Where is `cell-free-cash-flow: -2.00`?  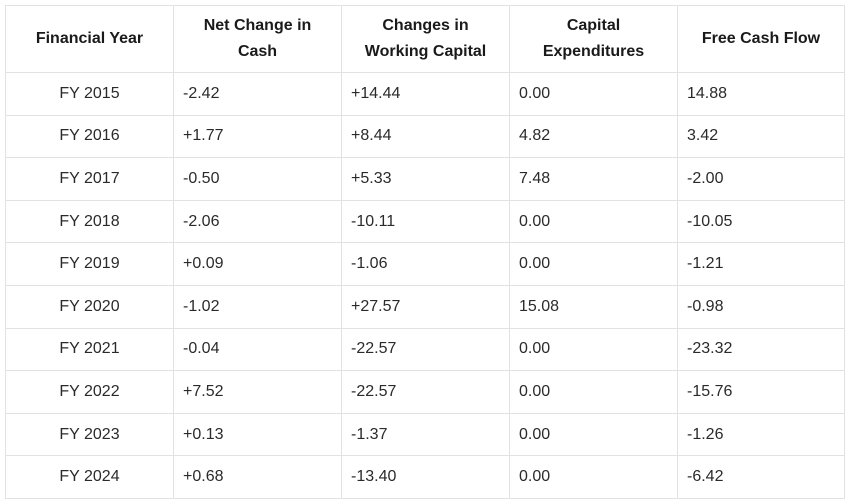 cell-free-cash-flow: -2.00 is located at coordinates (761, 179).